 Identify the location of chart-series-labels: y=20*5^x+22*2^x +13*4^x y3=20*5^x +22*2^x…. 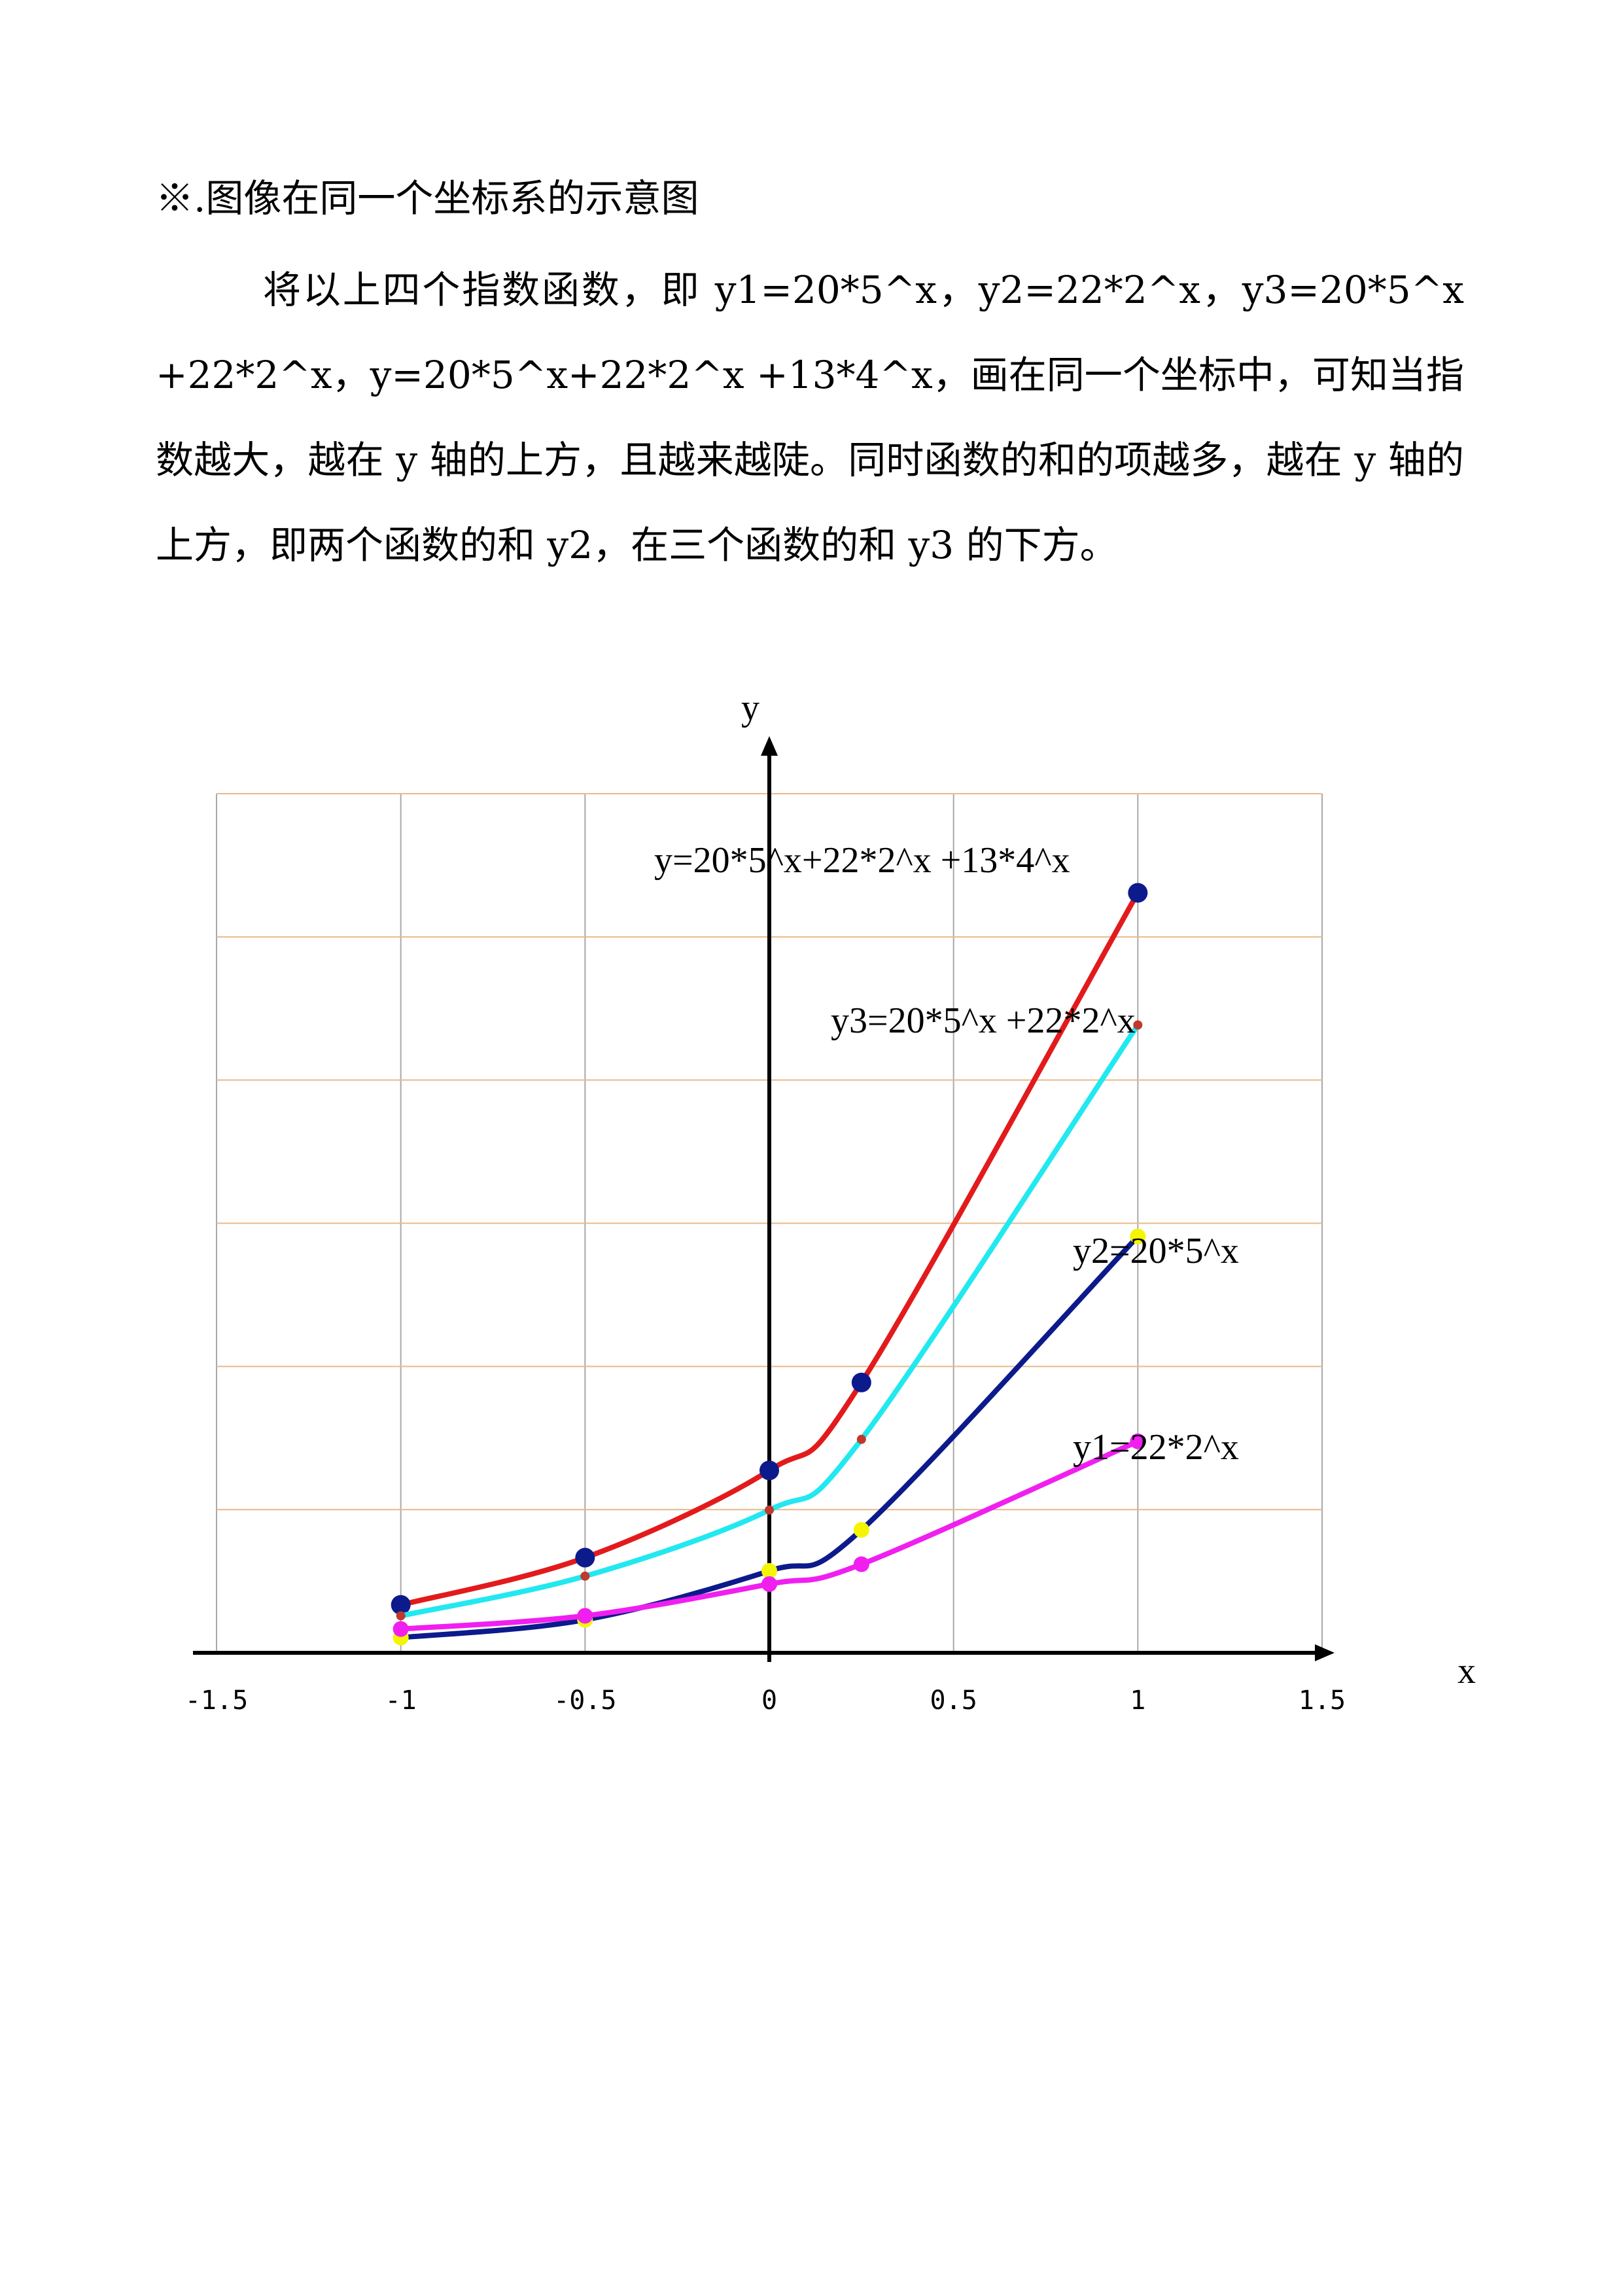
(946, 1154).